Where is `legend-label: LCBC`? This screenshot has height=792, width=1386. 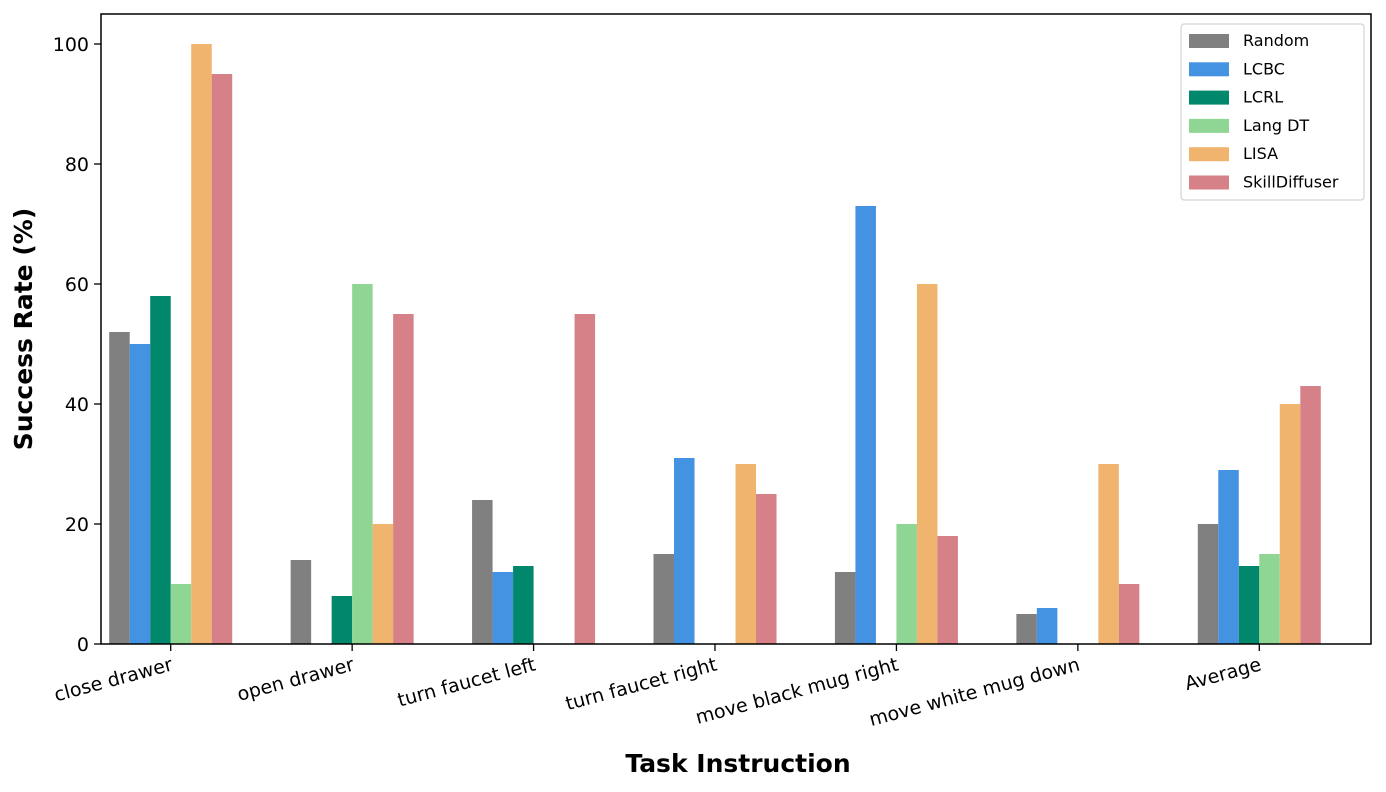 legend-label: LCBC is located at coordinates (1264, 68).